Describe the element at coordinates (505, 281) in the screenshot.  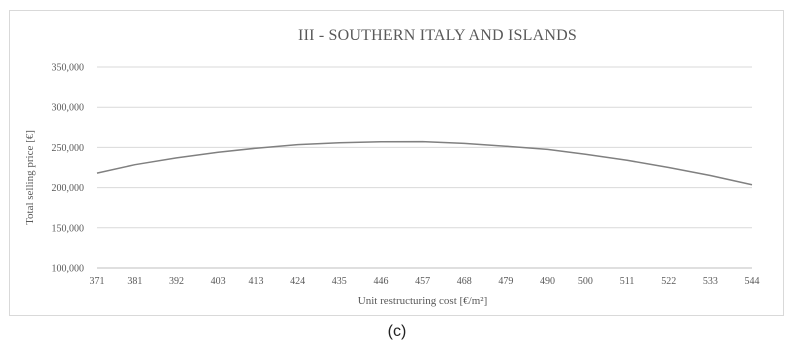
I see `x-tick-label: 479` at that location.